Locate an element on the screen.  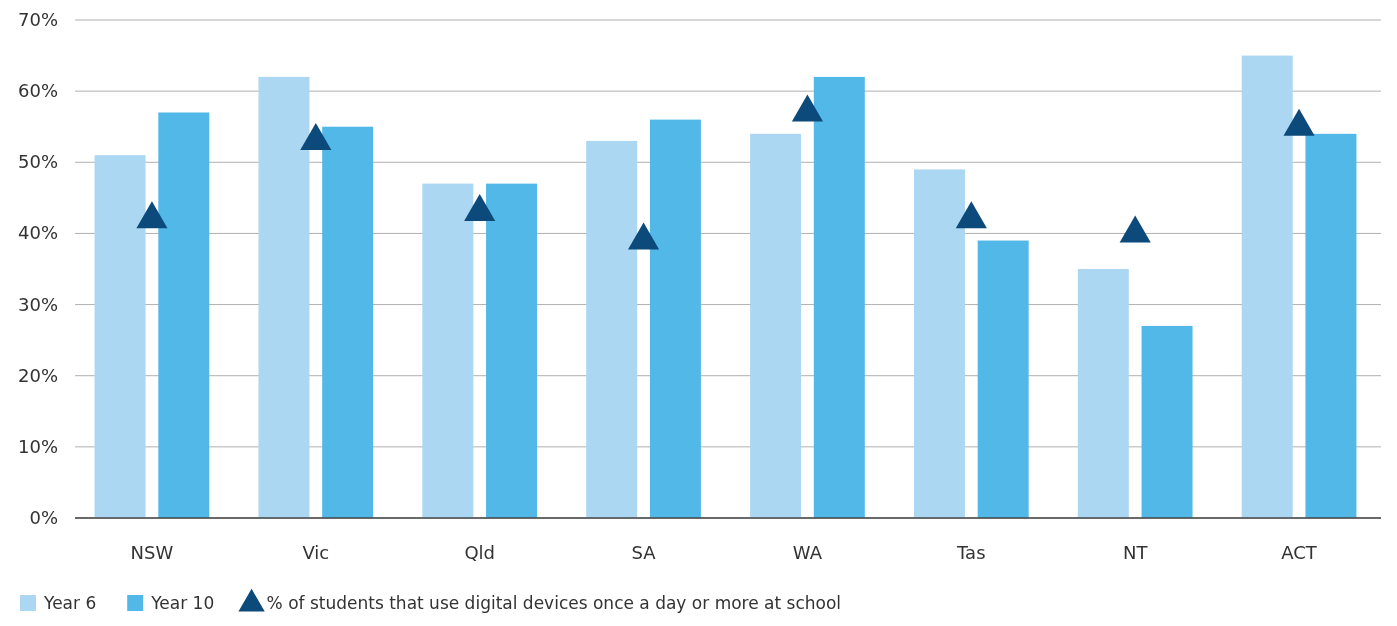
x-tick-label: Tas is located at coordinates (971, 552).